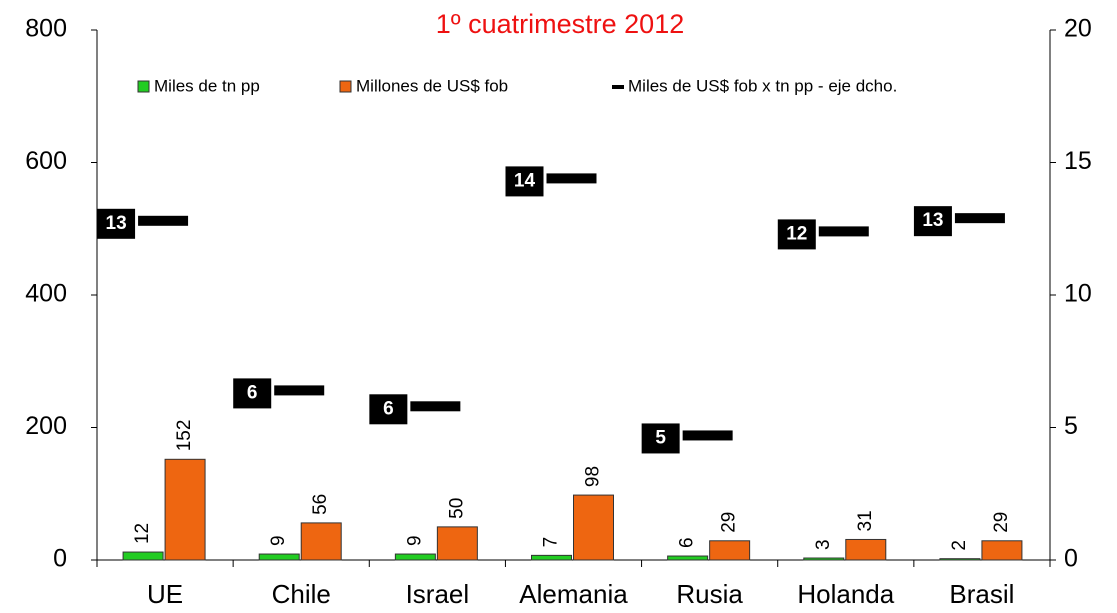 The image size is (1117, 613). Describe the element at coordinates (551, 542) in the screenshot. I see `value-label: 7` at that location.